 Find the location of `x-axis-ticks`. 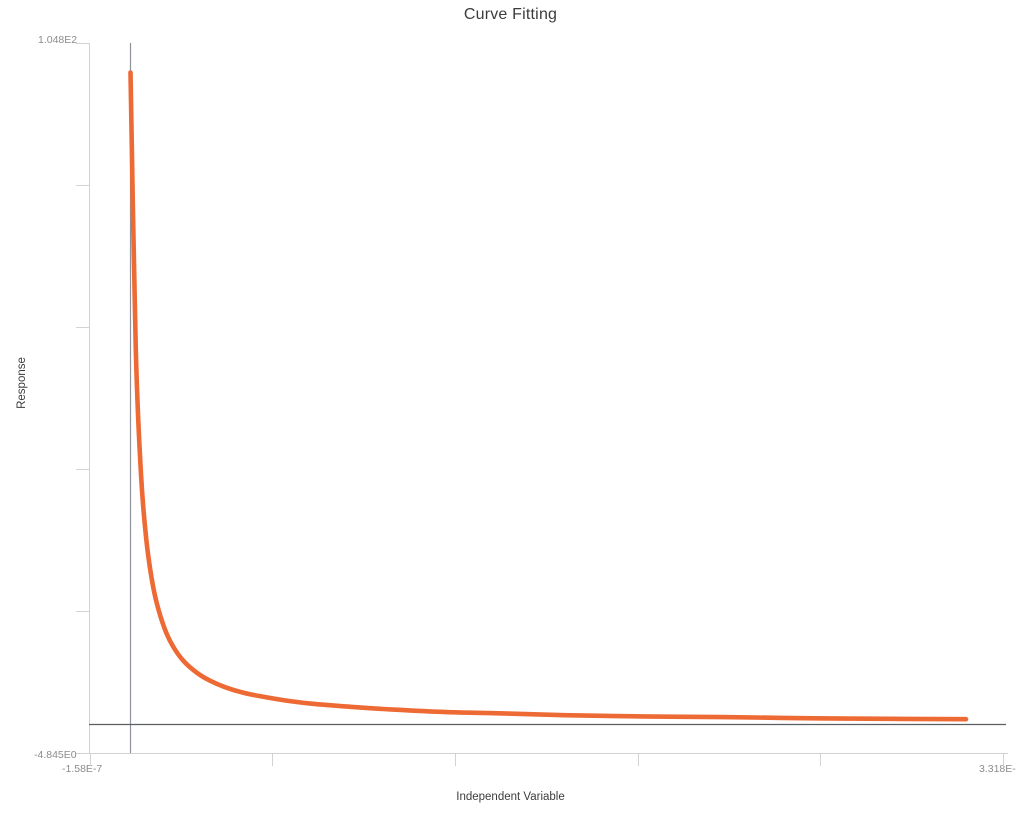

x-axis-ticks is located at coordinates (547, 759).